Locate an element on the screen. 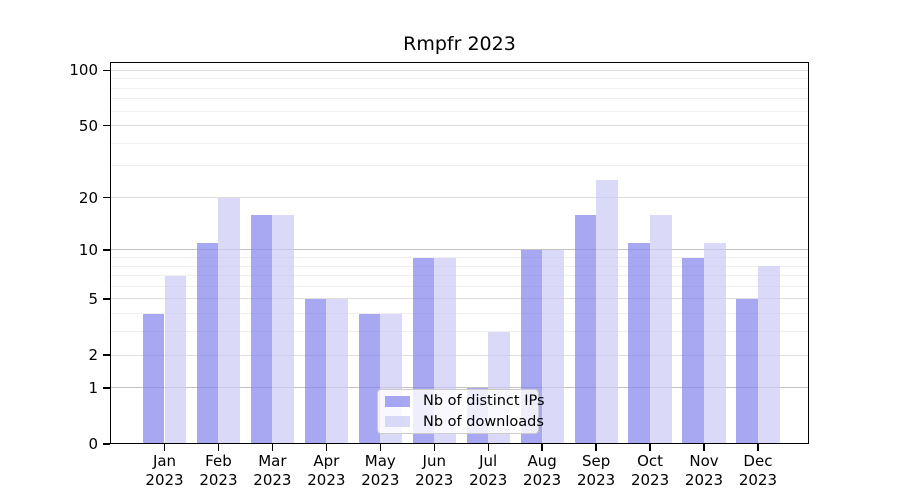 This screenshot has height=500, width=900. y-tick-label-20: 20 is located at coordinates (88, 197).